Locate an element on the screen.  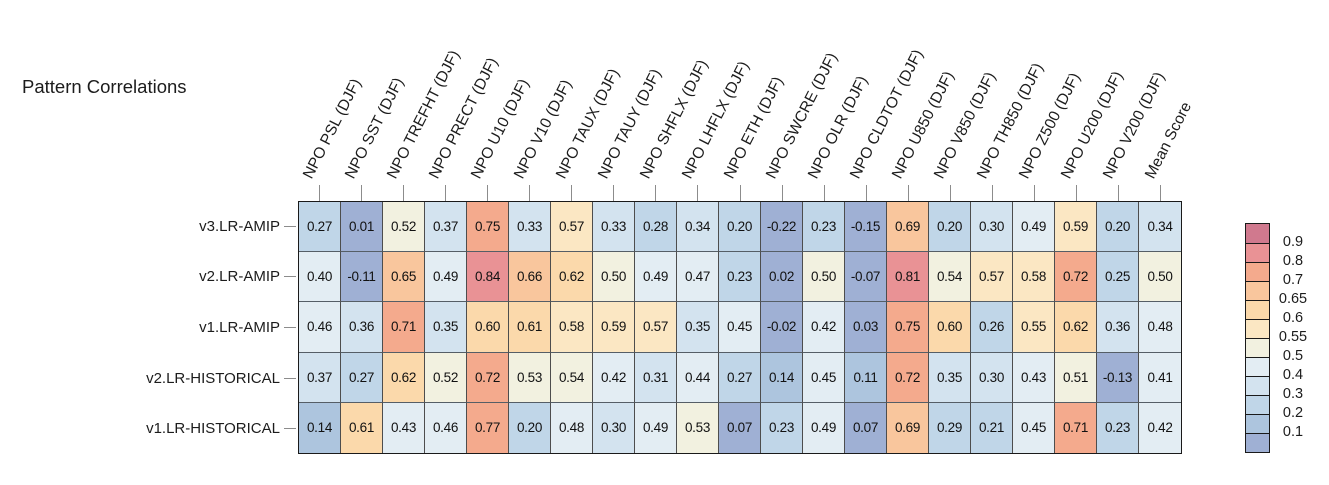
heatmap-cell: 0.69 is located at coordinates (908, 227).